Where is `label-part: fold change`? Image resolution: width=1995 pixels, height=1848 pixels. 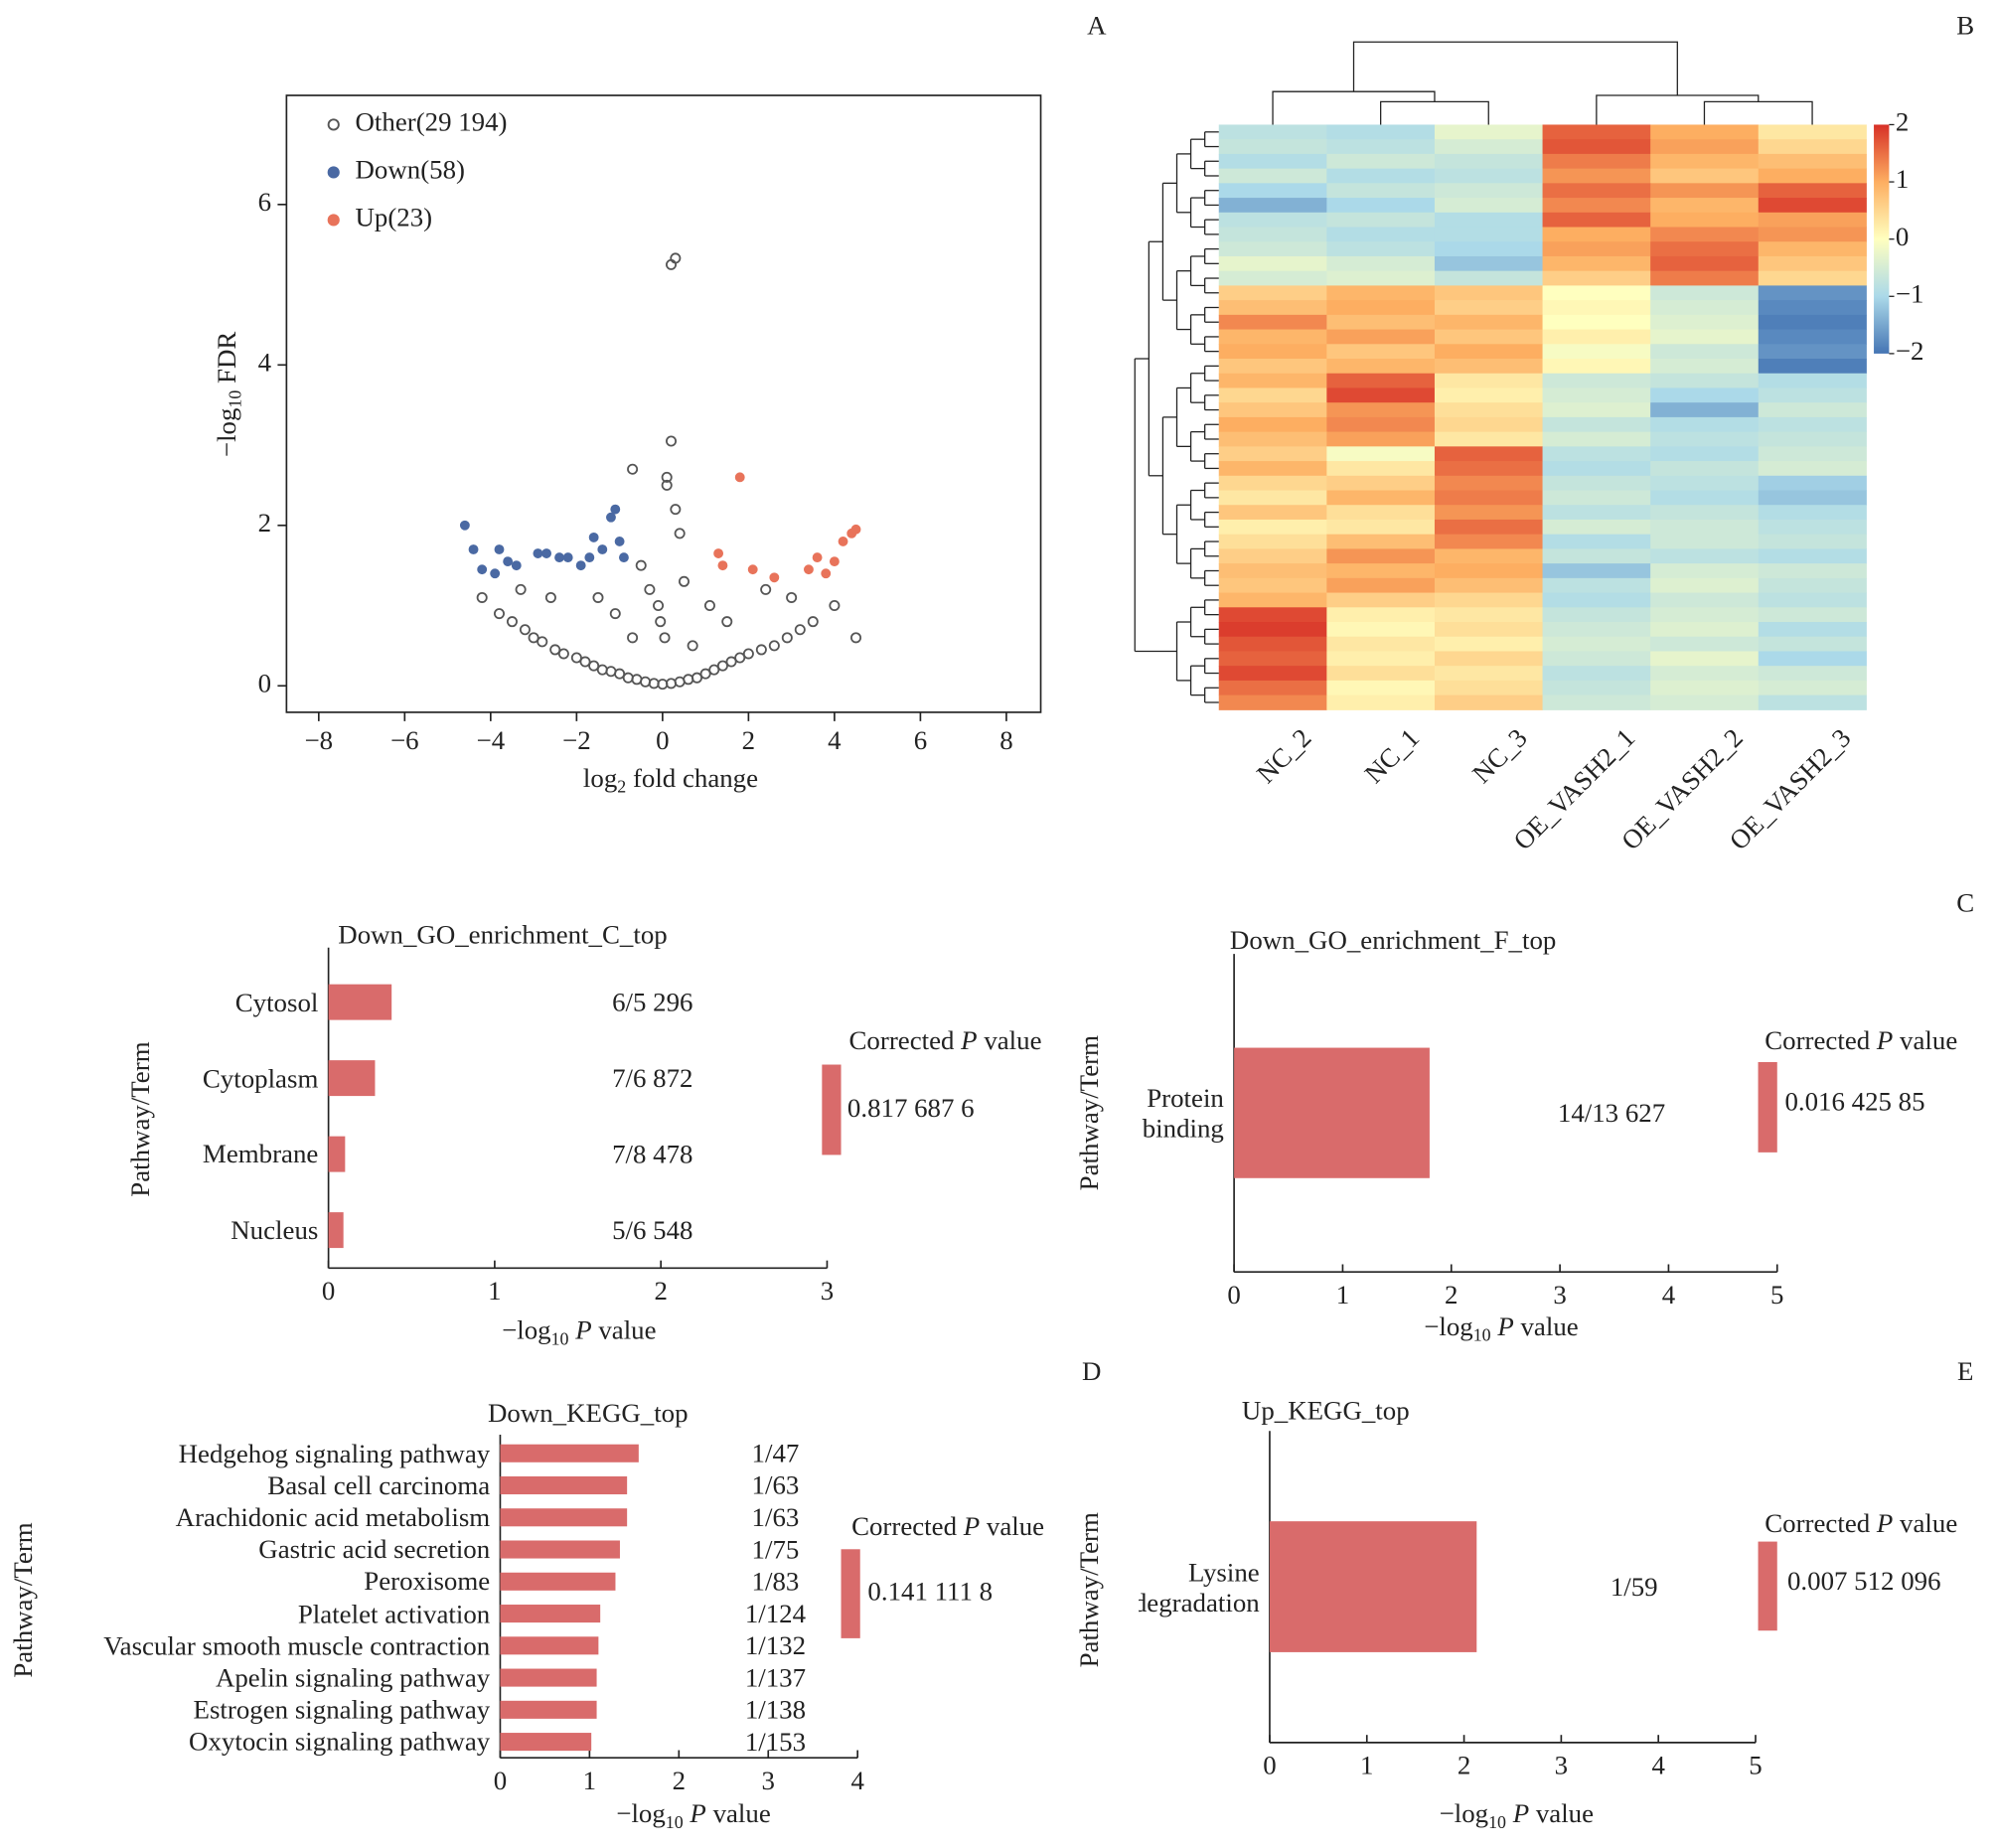 label-part: fold change is located at coordinates (692, 778).